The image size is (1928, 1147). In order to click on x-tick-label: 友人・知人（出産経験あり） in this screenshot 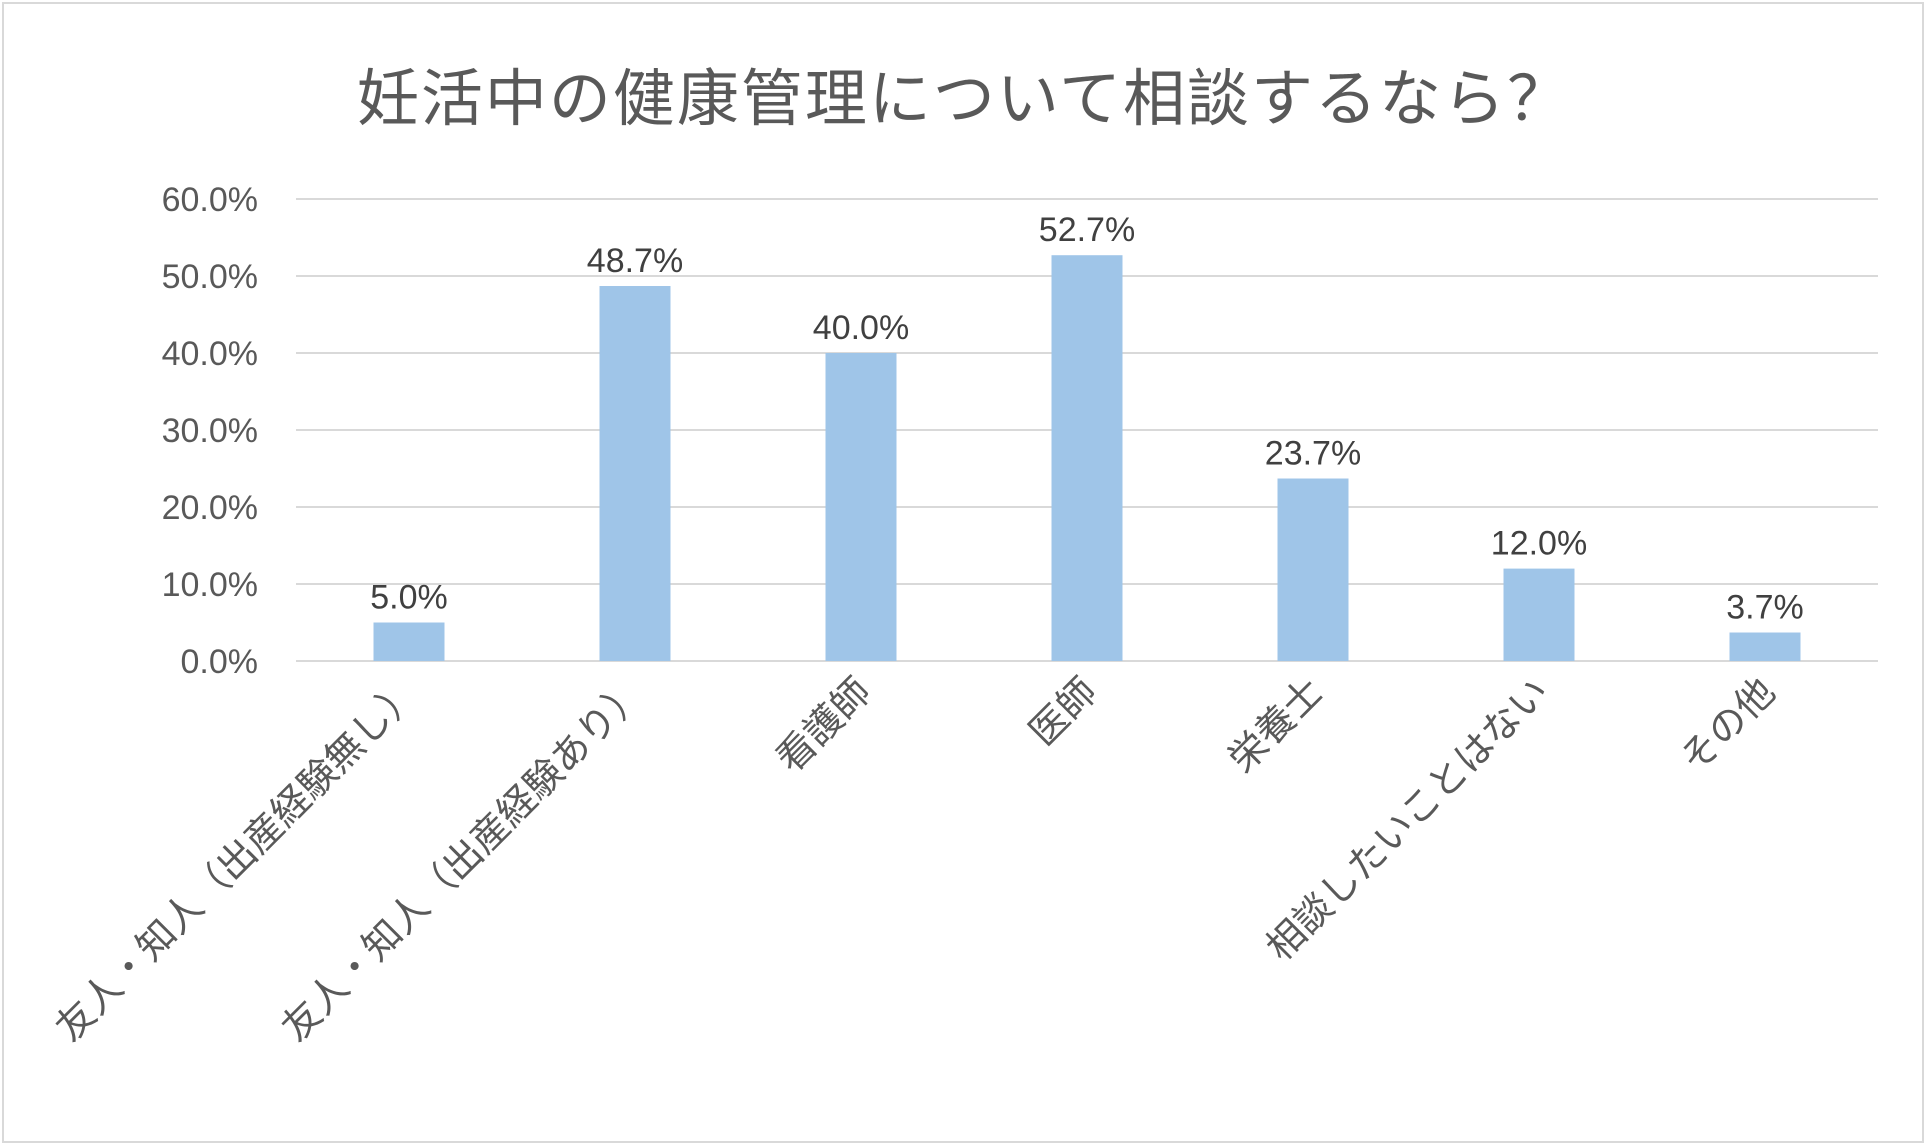, I will do `click(463, 859)`.